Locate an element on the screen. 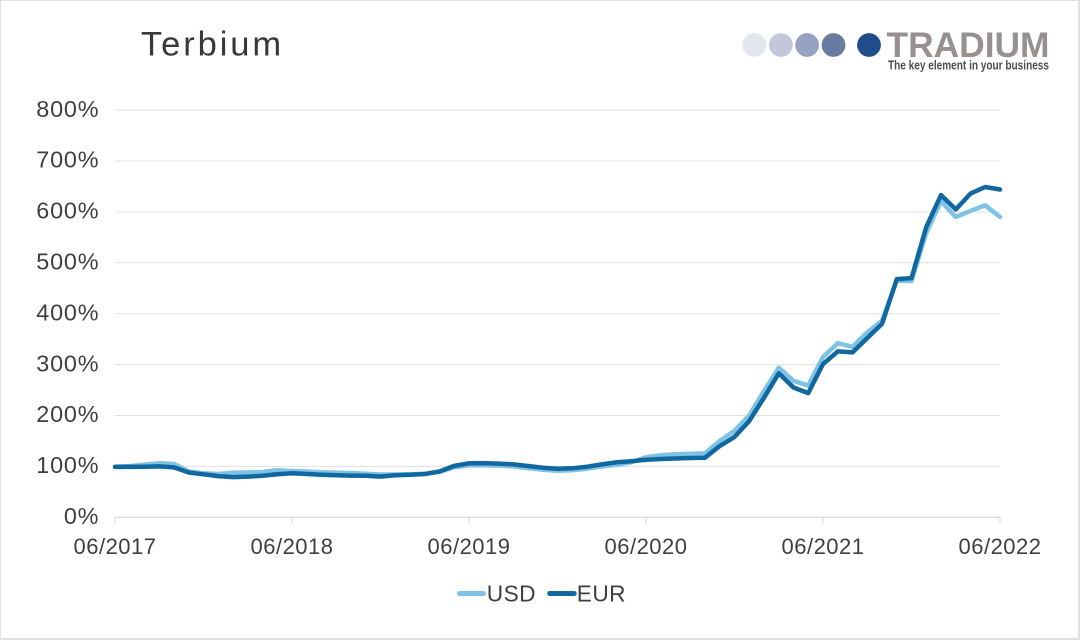 Image resolution: width=1080 pixels, height=640 pixels. svg-text: 06/2019 is located at coordinates (468, 546).